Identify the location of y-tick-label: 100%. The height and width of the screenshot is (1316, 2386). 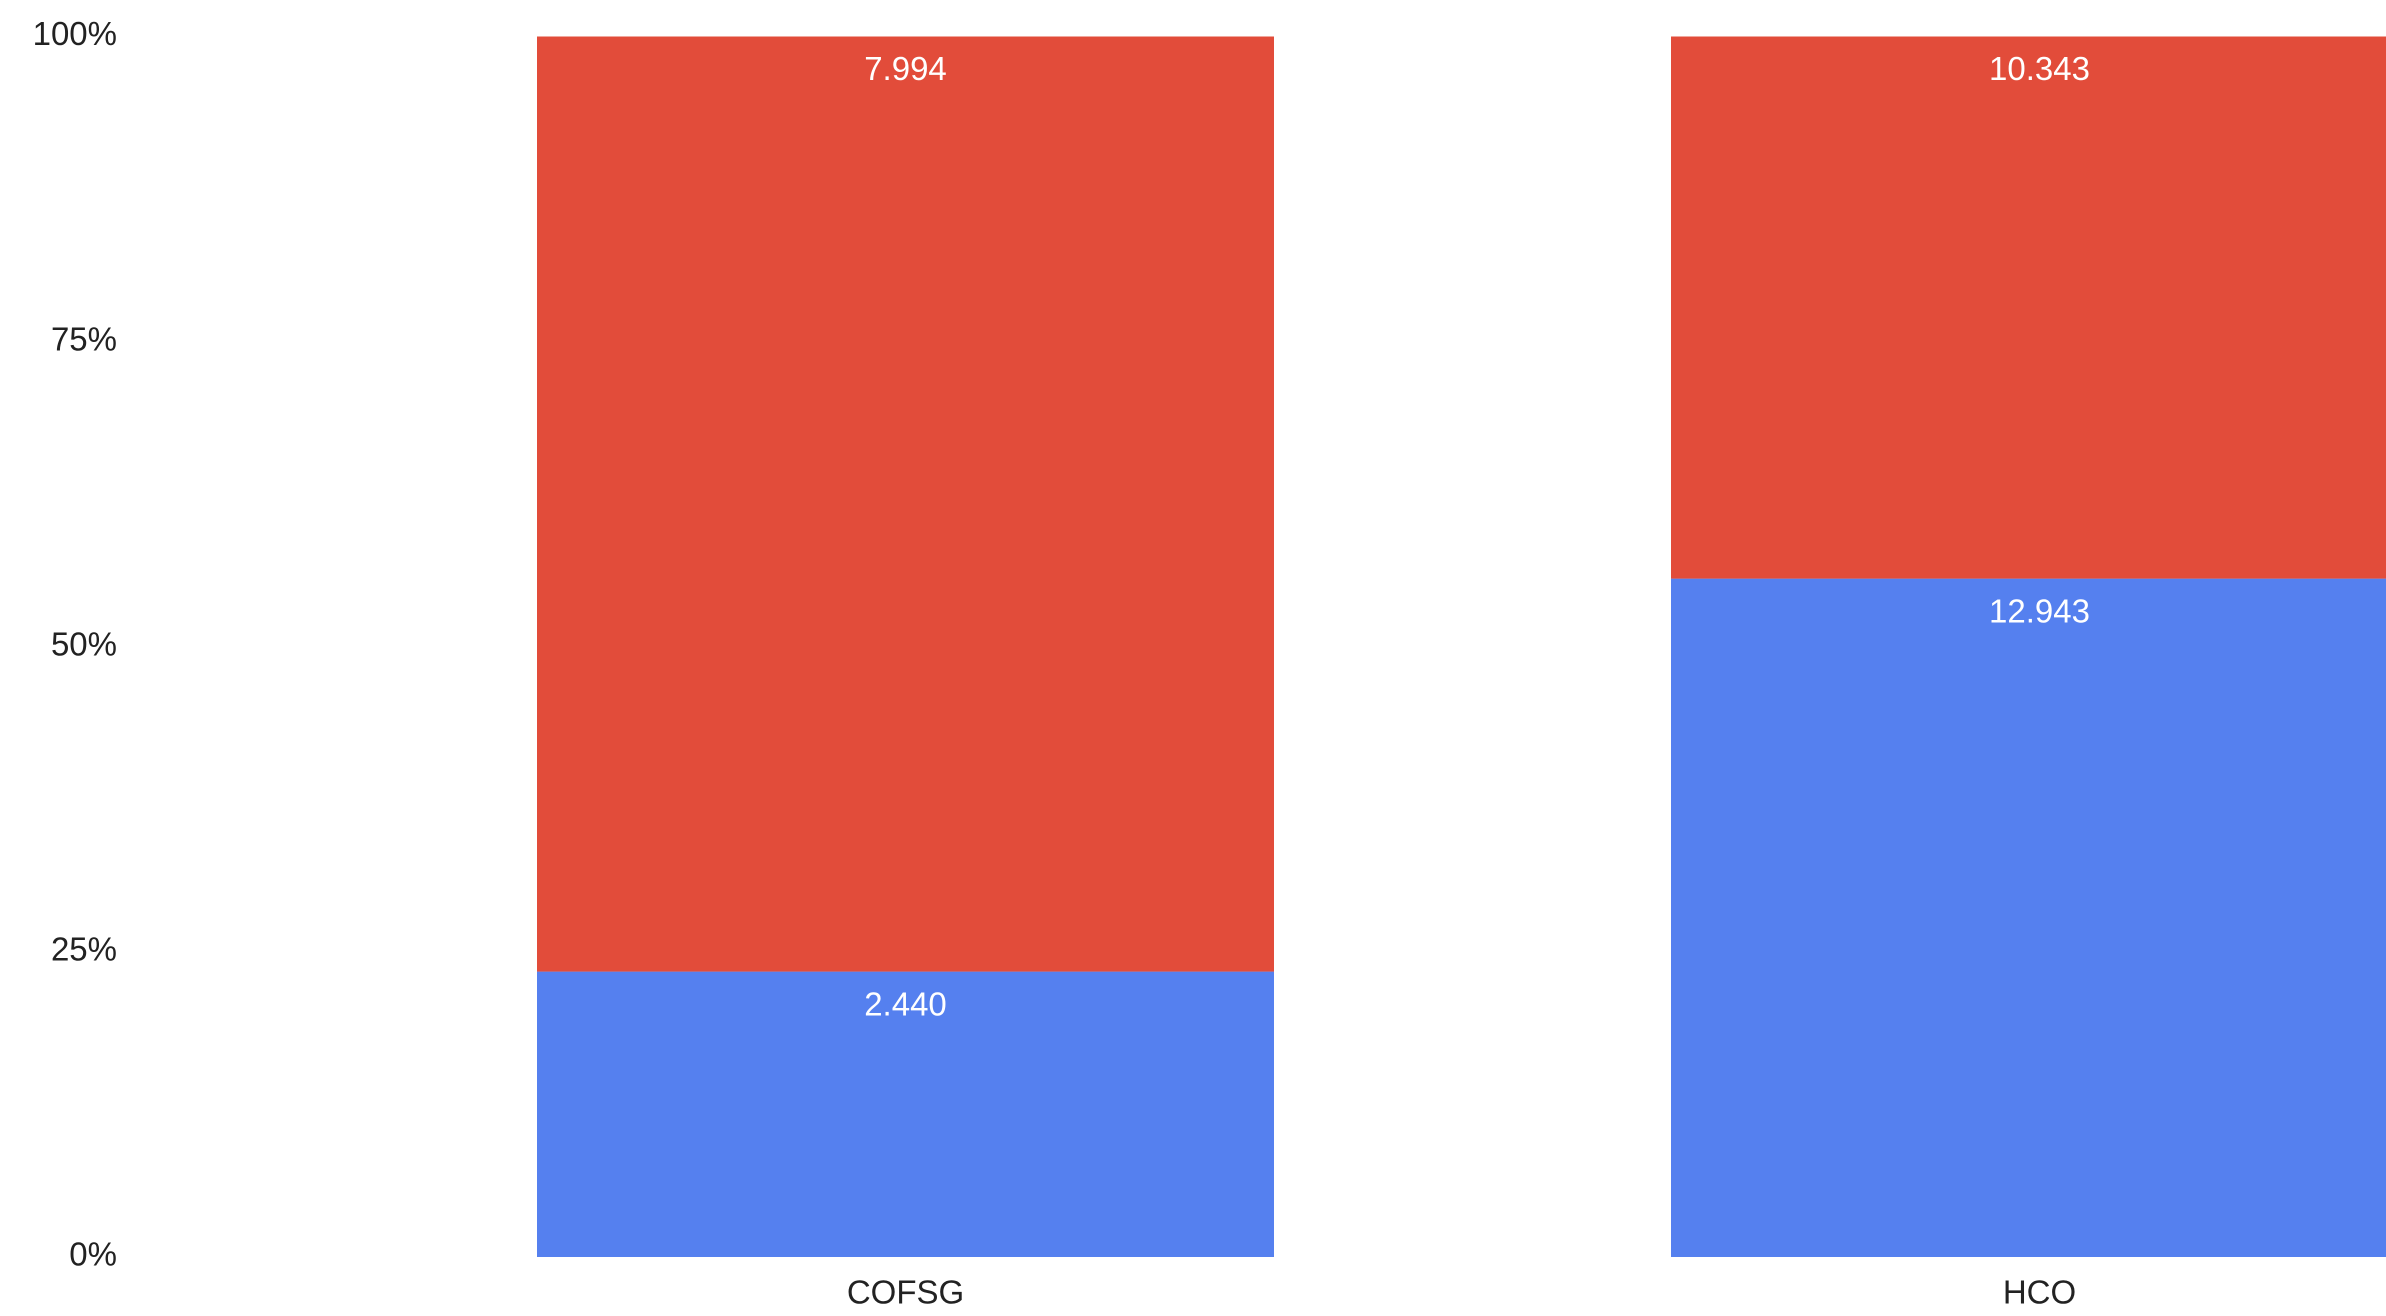
(75, 33).